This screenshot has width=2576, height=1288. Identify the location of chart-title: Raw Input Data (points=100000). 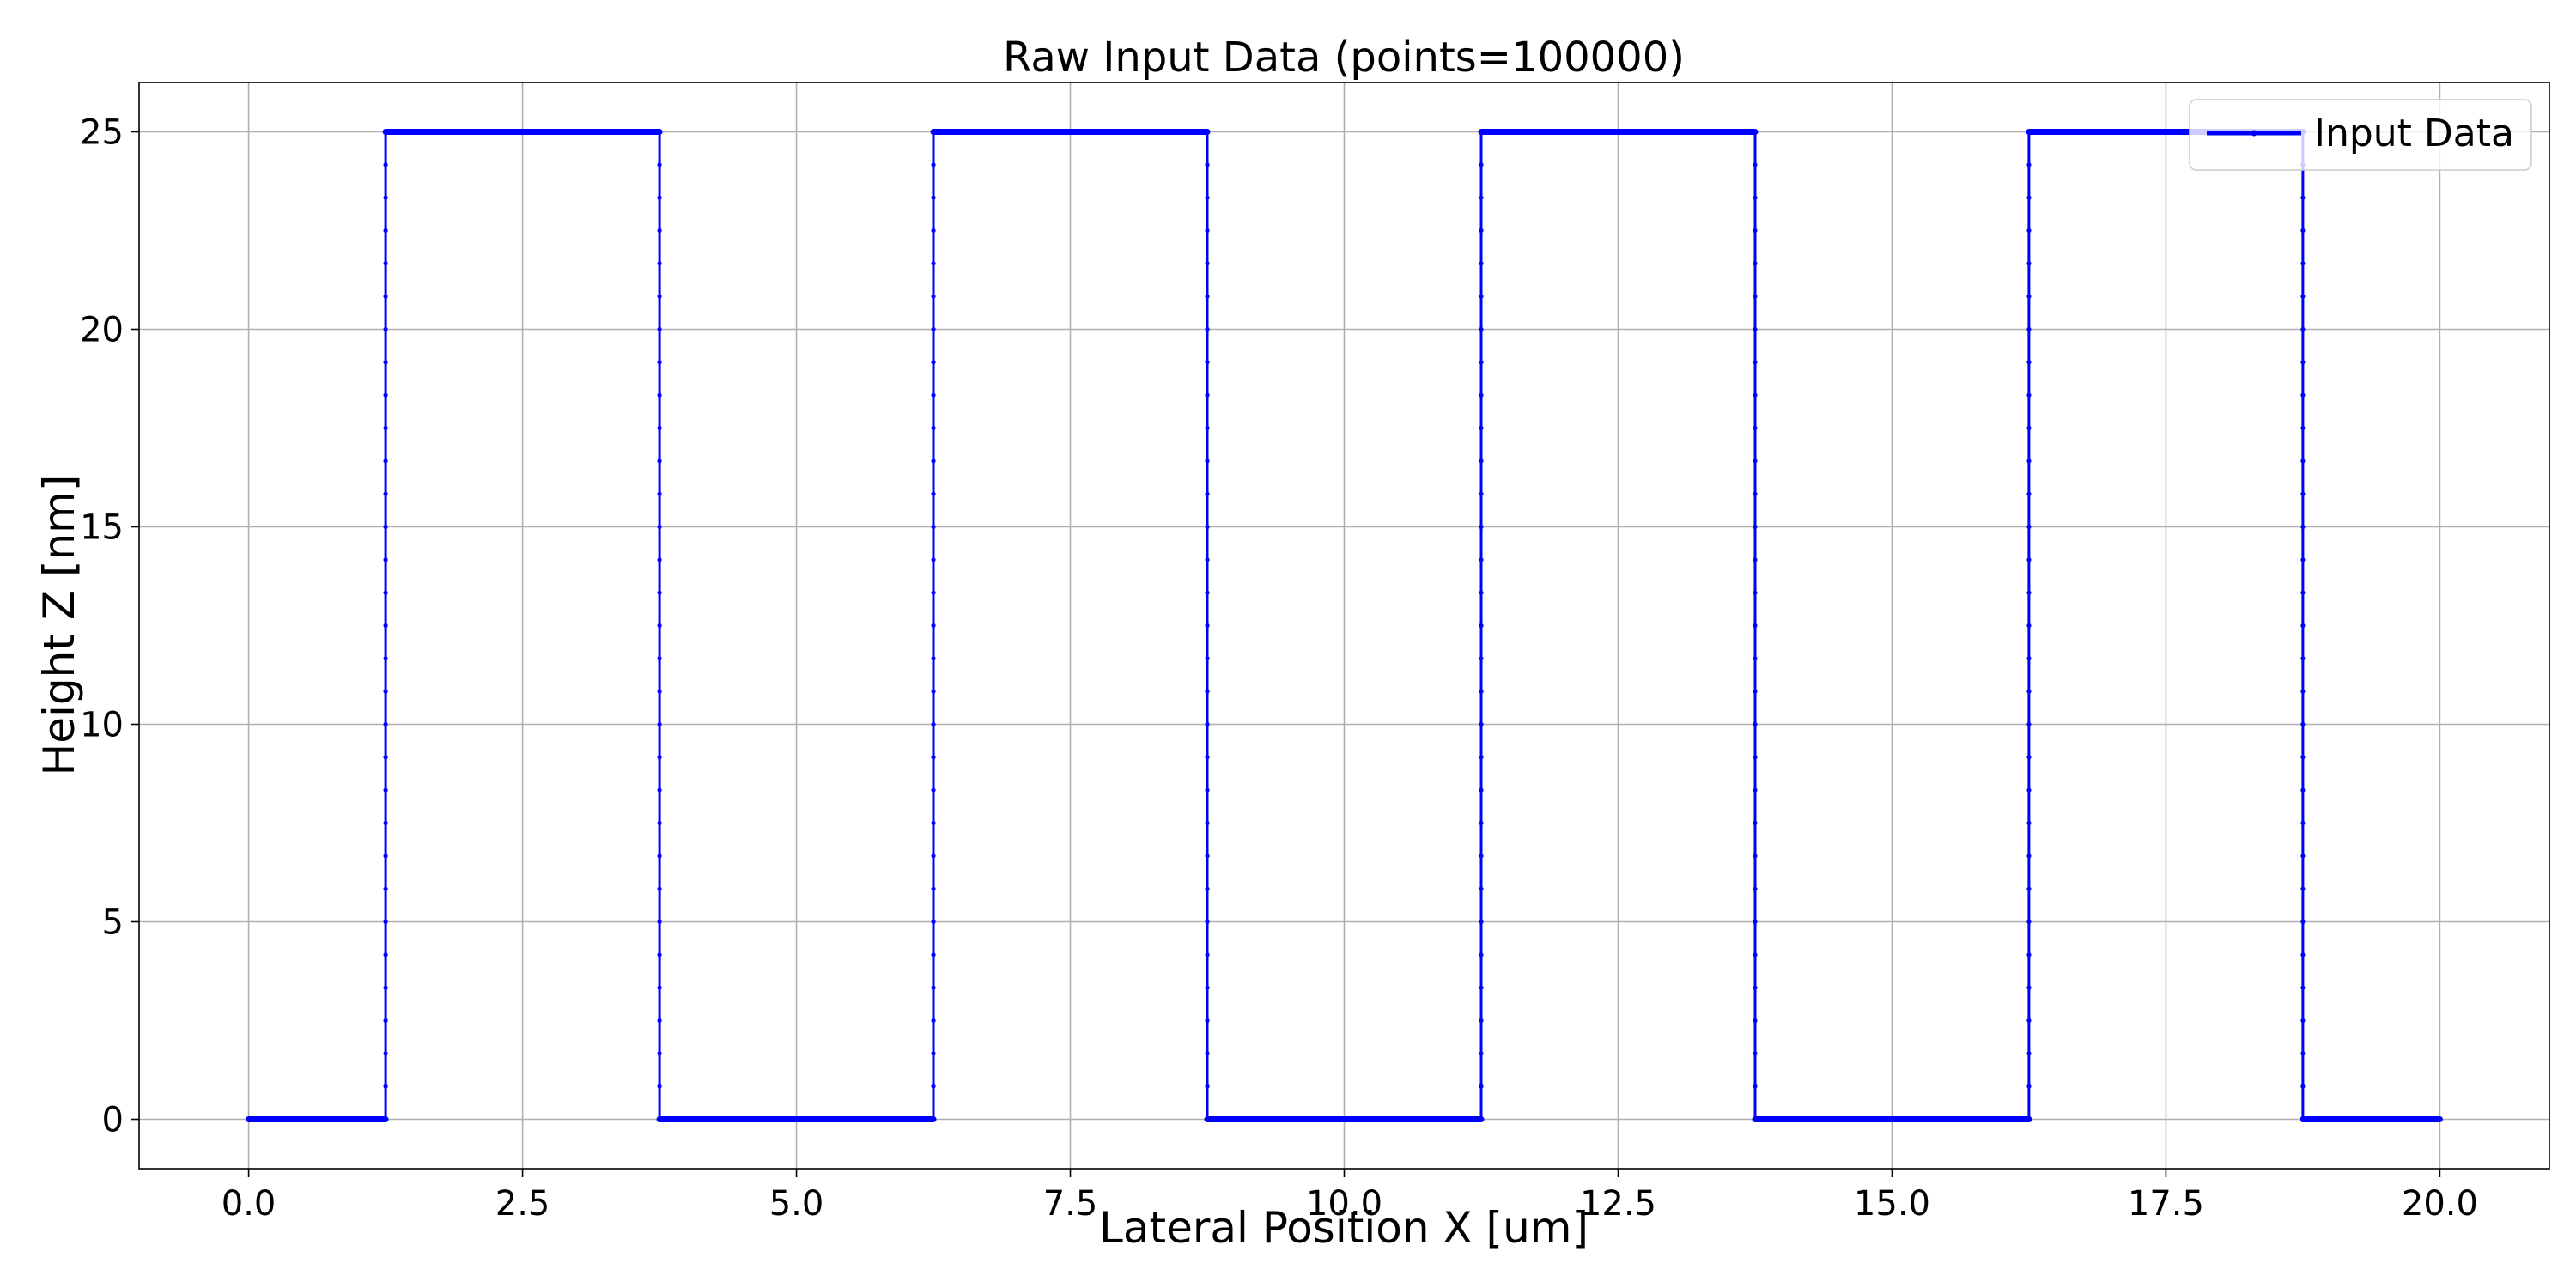
(1344, 58).